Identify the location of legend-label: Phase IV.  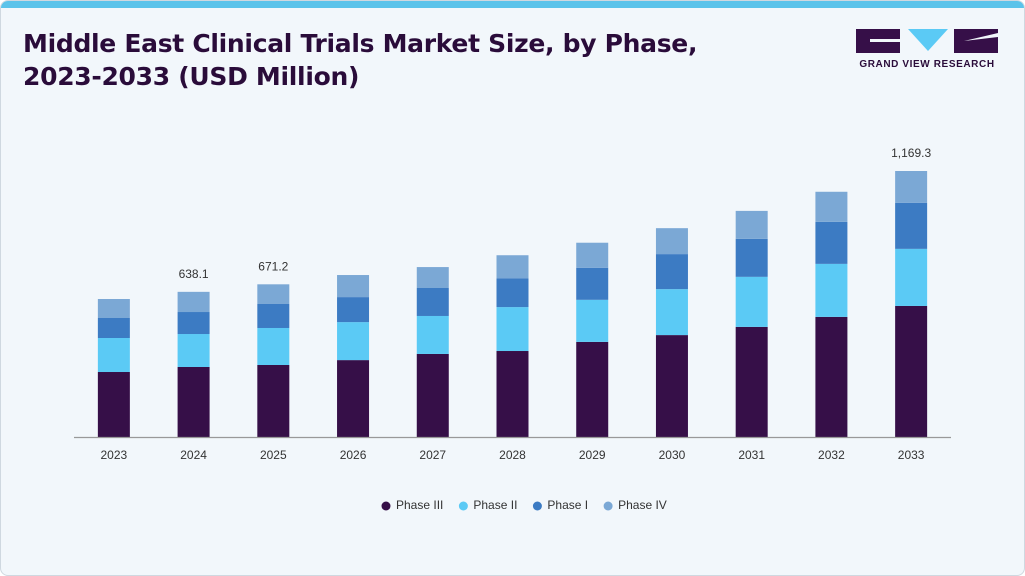
(642, 505).